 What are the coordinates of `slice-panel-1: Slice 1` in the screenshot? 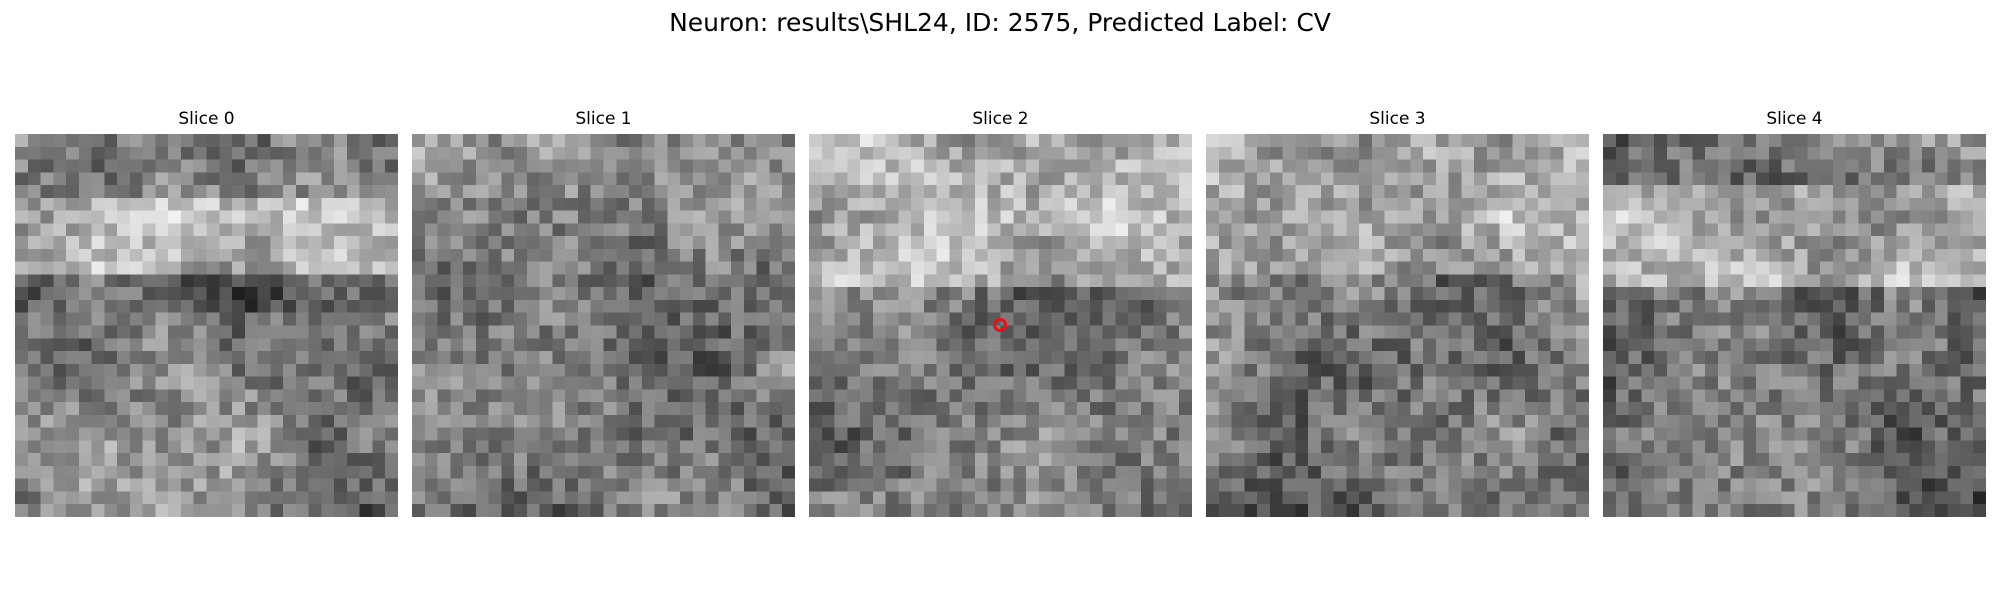 It's located at (603, 312).